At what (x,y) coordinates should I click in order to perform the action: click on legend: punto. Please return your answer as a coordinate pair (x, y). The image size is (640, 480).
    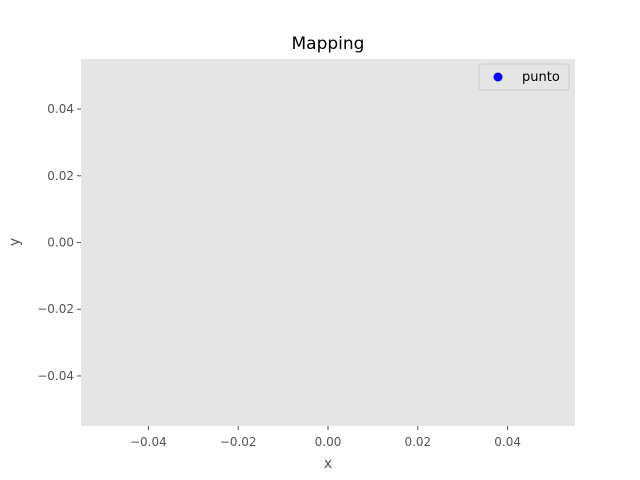
    Looking at the image, I should click on (524, 77).